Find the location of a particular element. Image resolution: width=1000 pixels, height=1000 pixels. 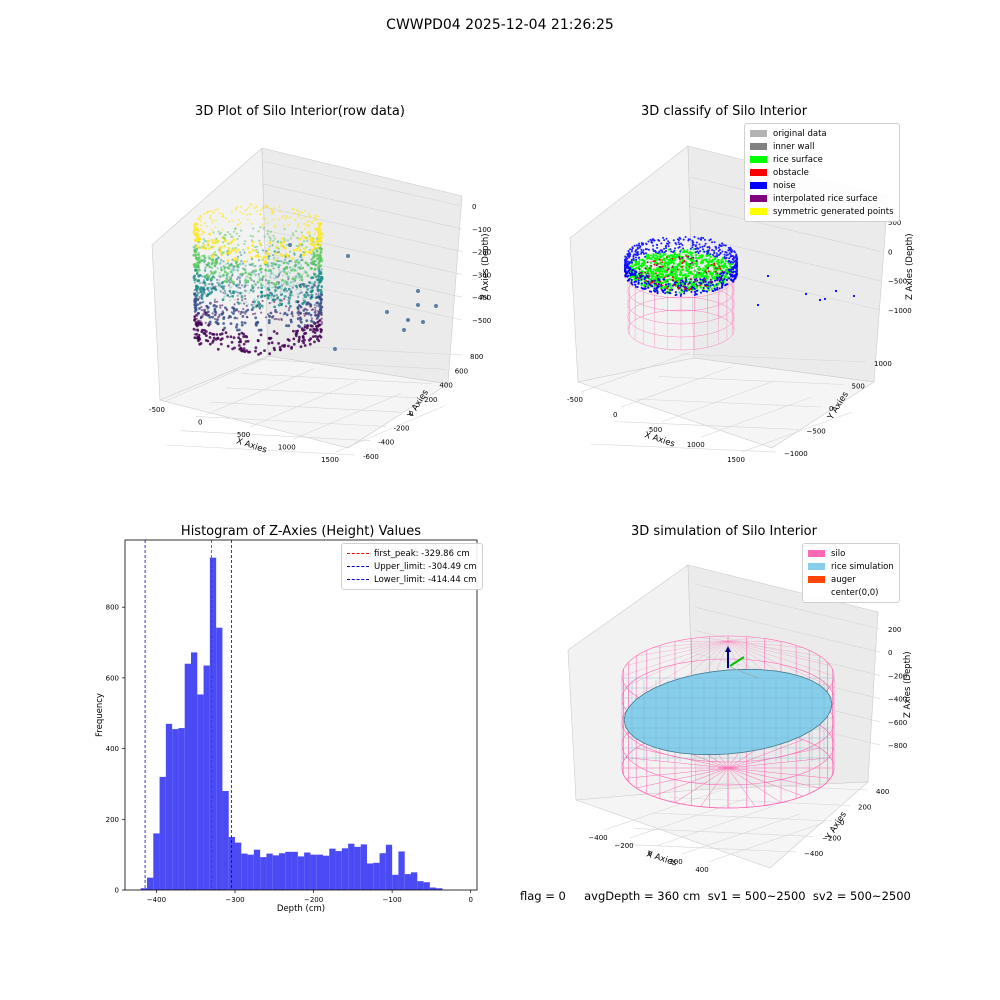

sim-x-tick-label: −400 is located at coordinates (597, 838).